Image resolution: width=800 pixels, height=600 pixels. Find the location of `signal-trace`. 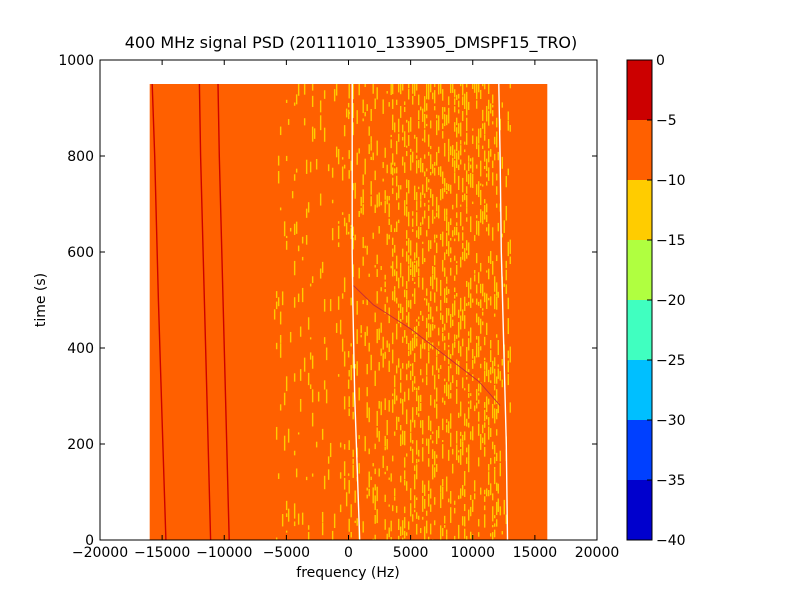

signal-trace is located at coordinates (223, 312).